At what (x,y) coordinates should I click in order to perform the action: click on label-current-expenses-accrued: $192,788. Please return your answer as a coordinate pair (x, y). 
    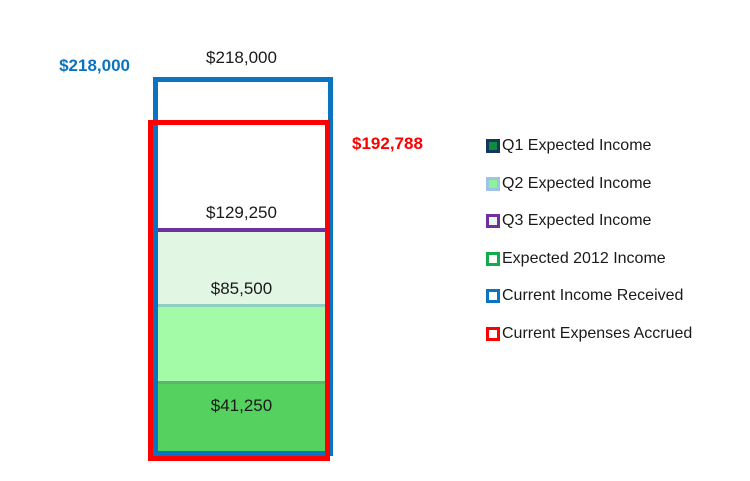
    Looking at the image, I should click on (387, 143).